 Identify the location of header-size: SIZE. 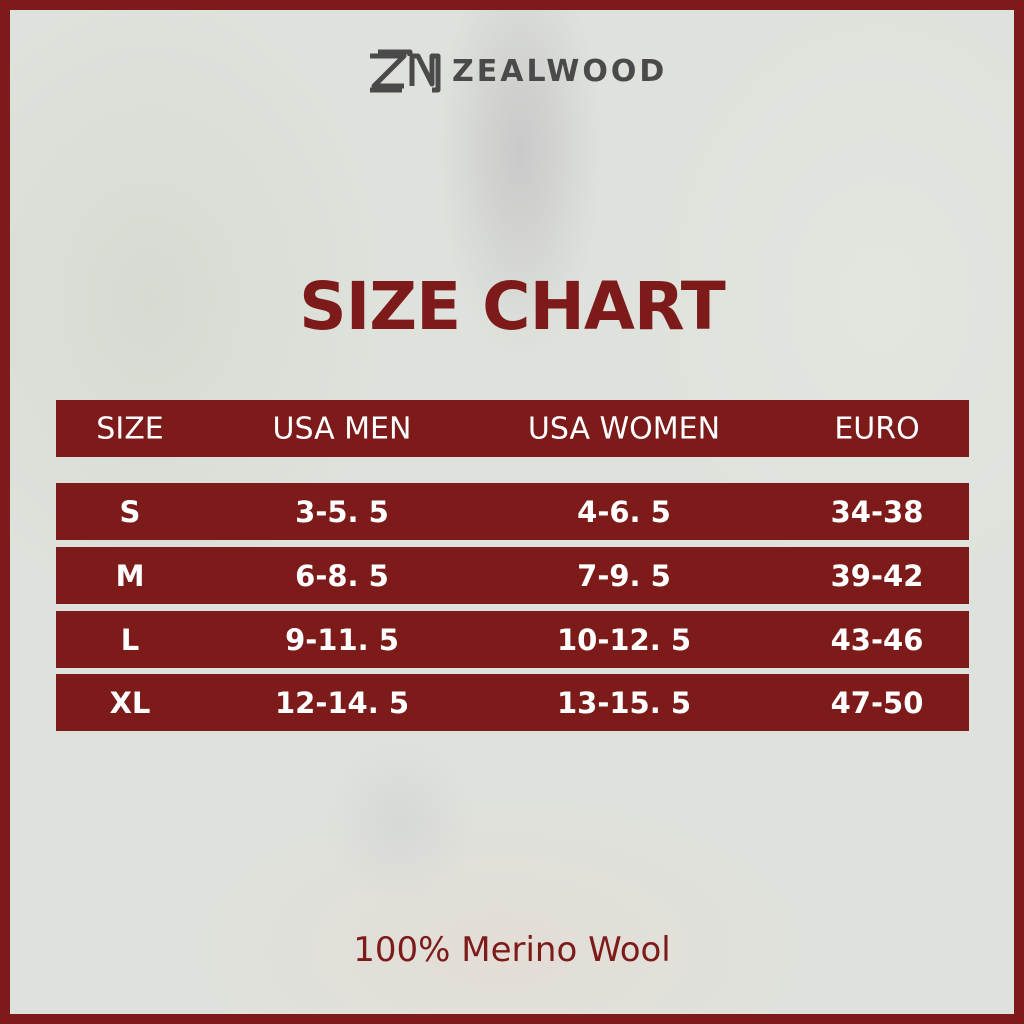
(130, 428).